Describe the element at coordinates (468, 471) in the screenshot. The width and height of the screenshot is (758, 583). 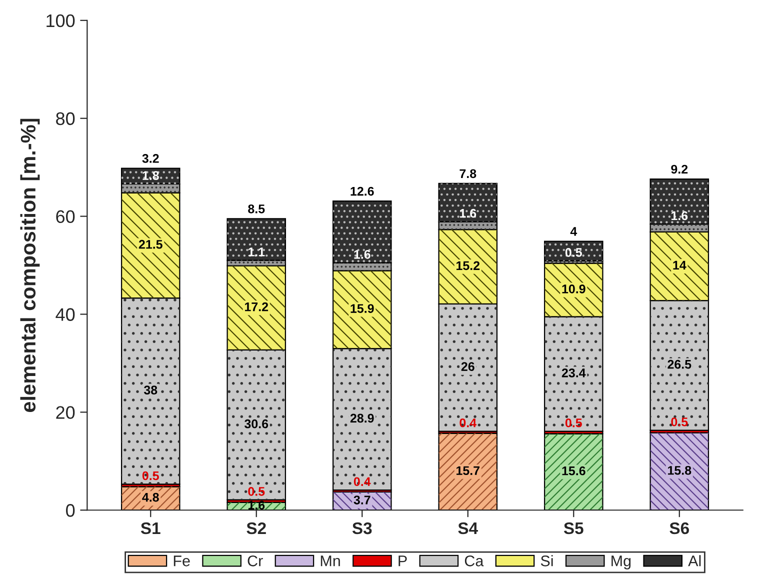
I see `data-label: 15.7` at that location.